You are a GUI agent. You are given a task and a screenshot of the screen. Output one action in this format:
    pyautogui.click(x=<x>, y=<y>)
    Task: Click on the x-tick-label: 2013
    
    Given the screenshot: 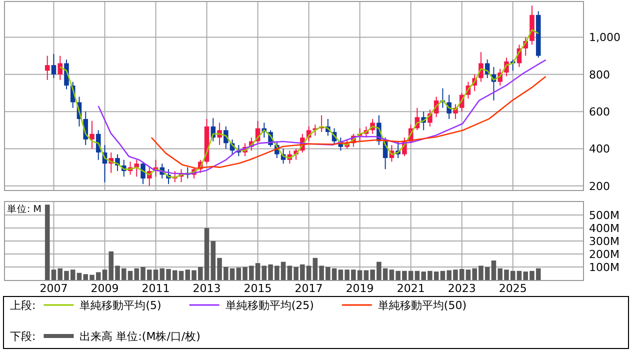 What is the action you would take?
    pyautogui.click(x=206, y=288)
    